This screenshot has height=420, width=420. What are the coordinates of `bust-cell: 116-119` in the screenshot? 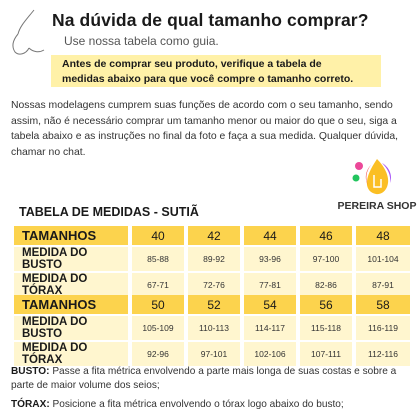 It's located at (383, 328).